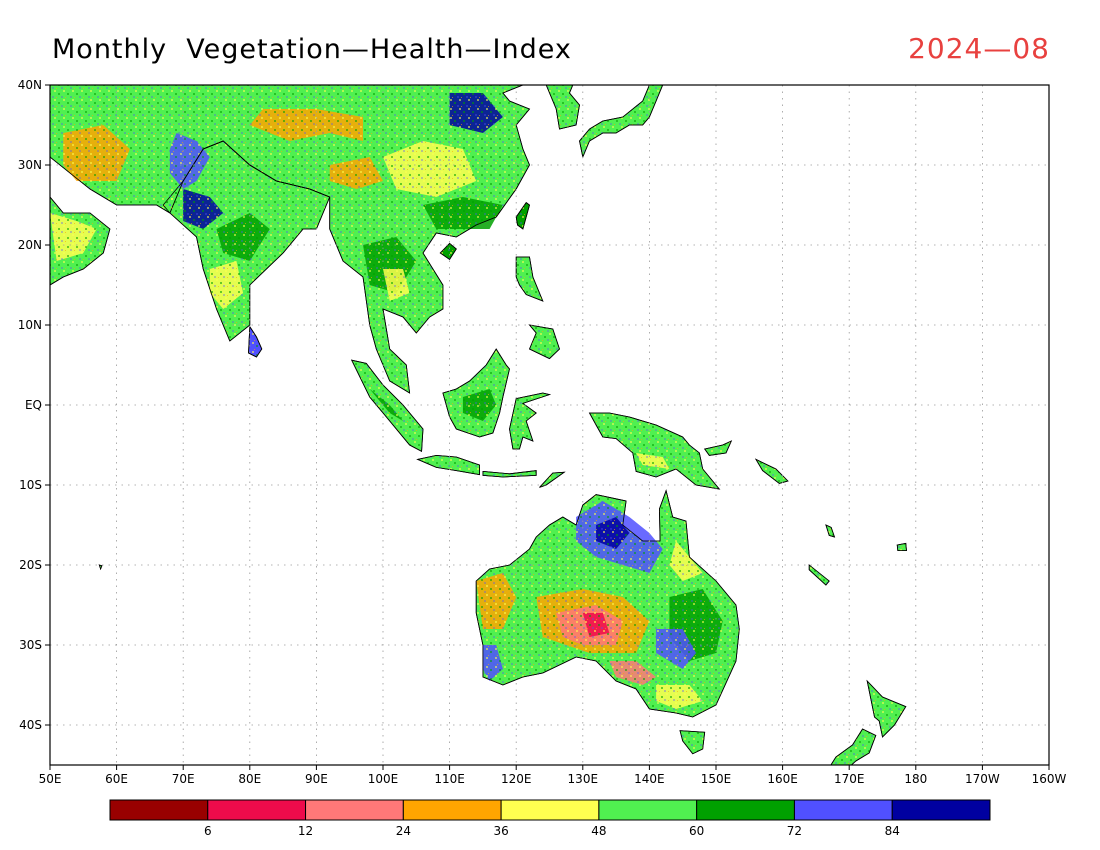 The width and height of the screenshot is (1100, 850). Describe the element at coordinates (794, 831) in the screenshot. I see `colorbar-label: 72` at that location.